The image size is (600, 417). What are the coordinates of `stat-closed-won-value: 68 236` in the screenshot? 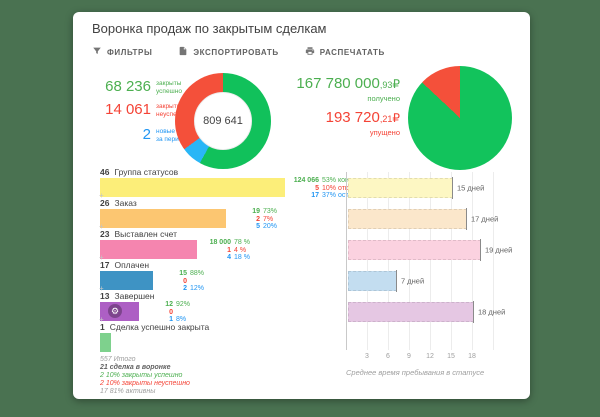 It's located at (128, 86).